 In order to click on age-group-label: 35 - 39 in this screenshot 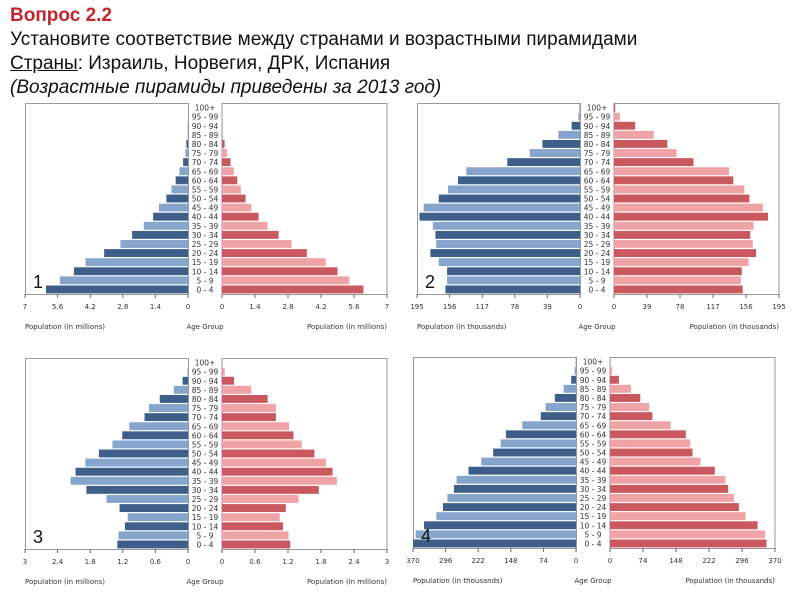, I will do `click(205, 226)`.